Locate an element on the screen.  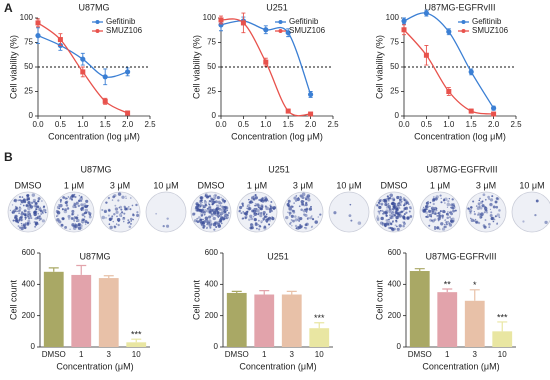
x-axis-label: Concentration (log μM) is located at coordinates (277, 136).